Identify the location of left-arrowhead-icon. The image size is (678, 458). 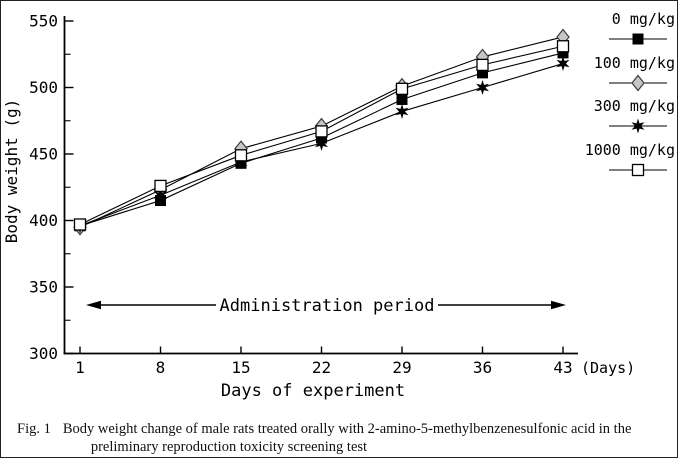
(93, 305).